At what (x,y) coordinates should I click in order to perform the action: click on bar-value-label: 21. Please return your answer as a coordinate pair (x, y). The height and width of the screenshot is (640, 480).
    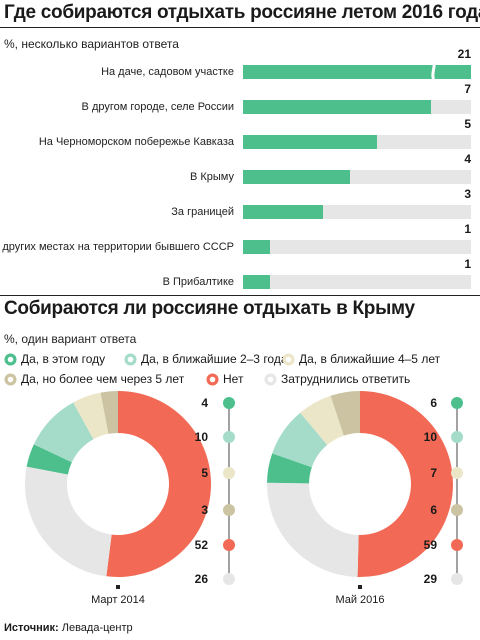
    Looking at the image, I should click on (464, 54).